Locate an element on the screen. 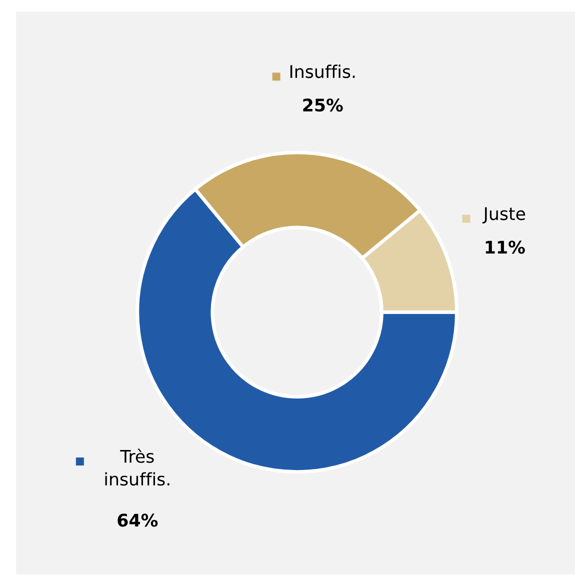  legend-label: Juste is located at coordinates (504, 215).